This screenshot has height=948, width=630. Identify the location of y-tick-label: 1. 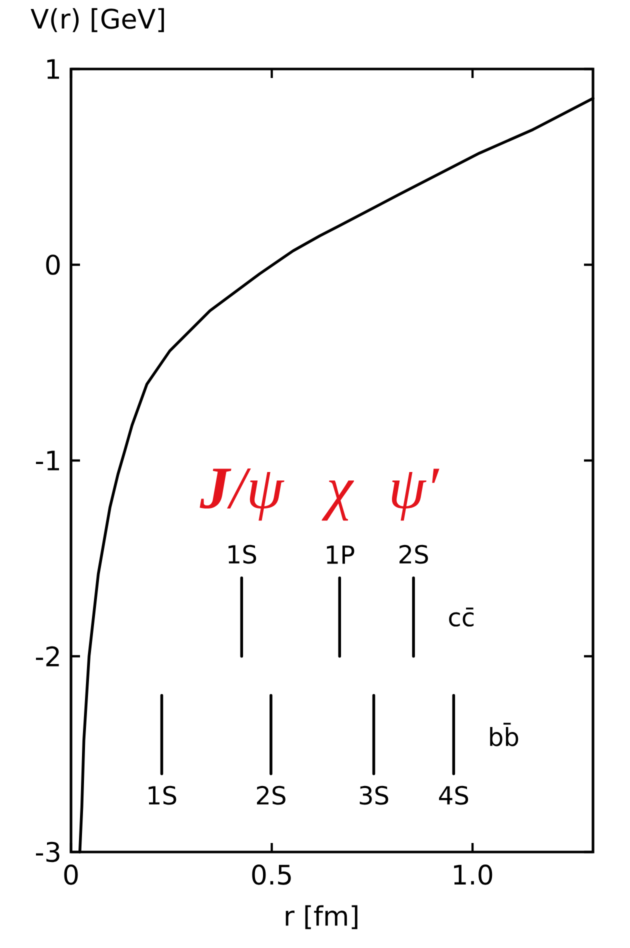
(53, 69).